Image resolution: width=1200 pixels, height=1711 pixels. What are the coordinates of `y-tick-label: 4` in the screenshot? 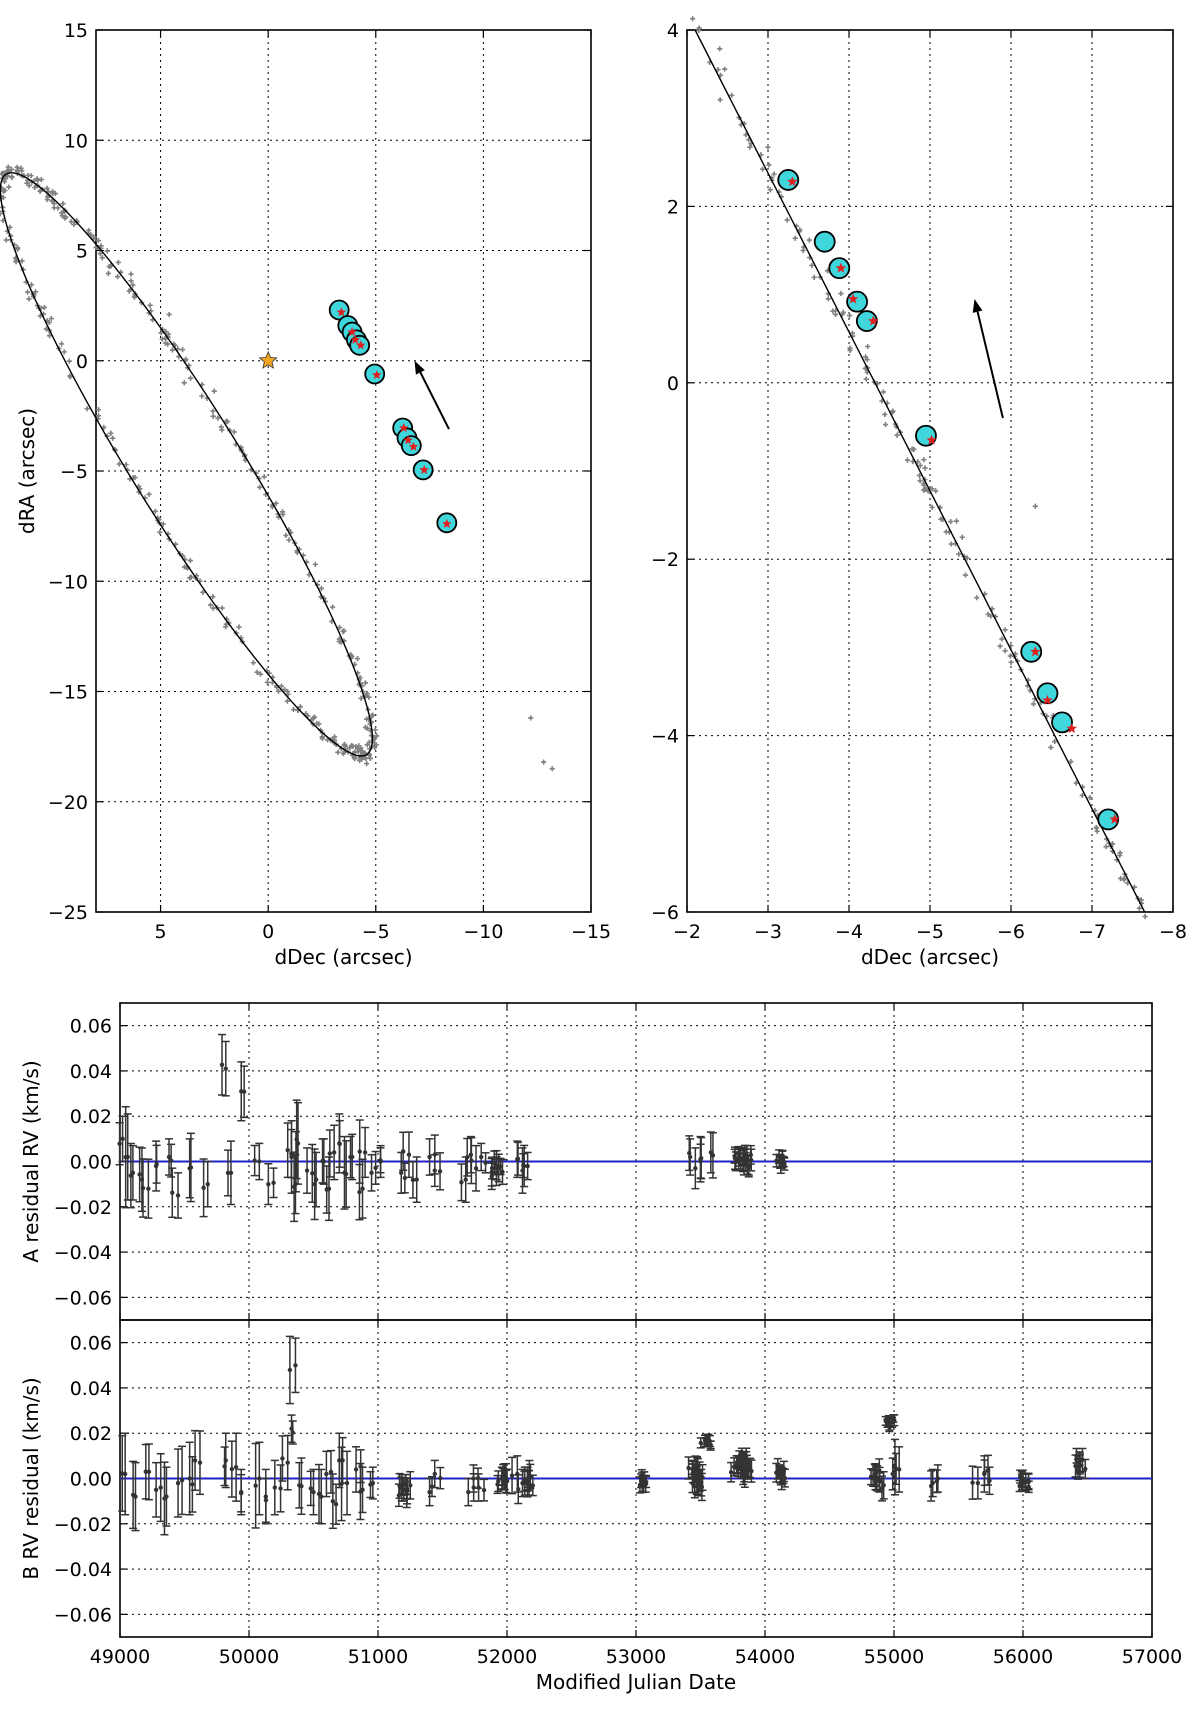 It's located at (673, 31).